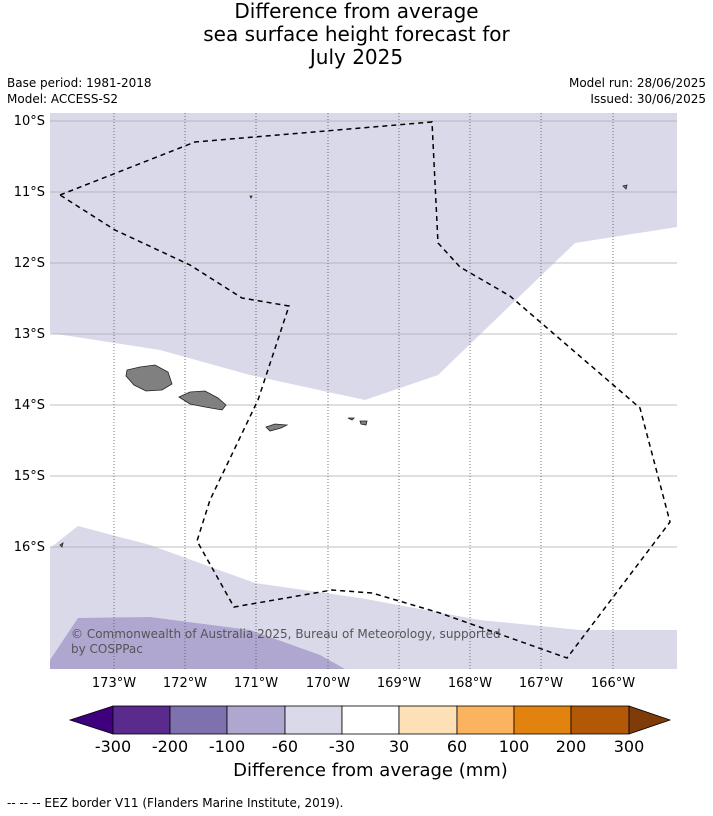  What do you see at coordinates (457, 746) in the screenshot?
I see `colorbar-tick: 60` at bounding box center [457, 746].